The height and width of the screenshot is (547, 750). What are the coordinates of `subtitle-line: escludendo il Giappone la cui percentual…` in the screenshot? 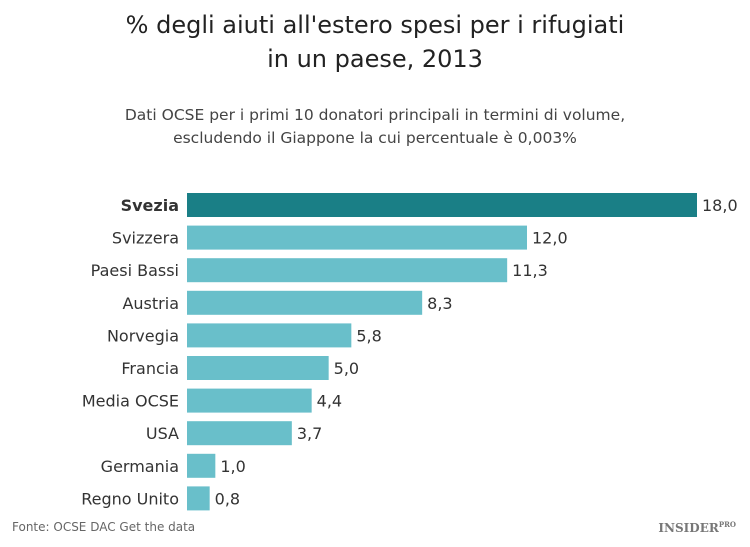 It's located at (375, 138).